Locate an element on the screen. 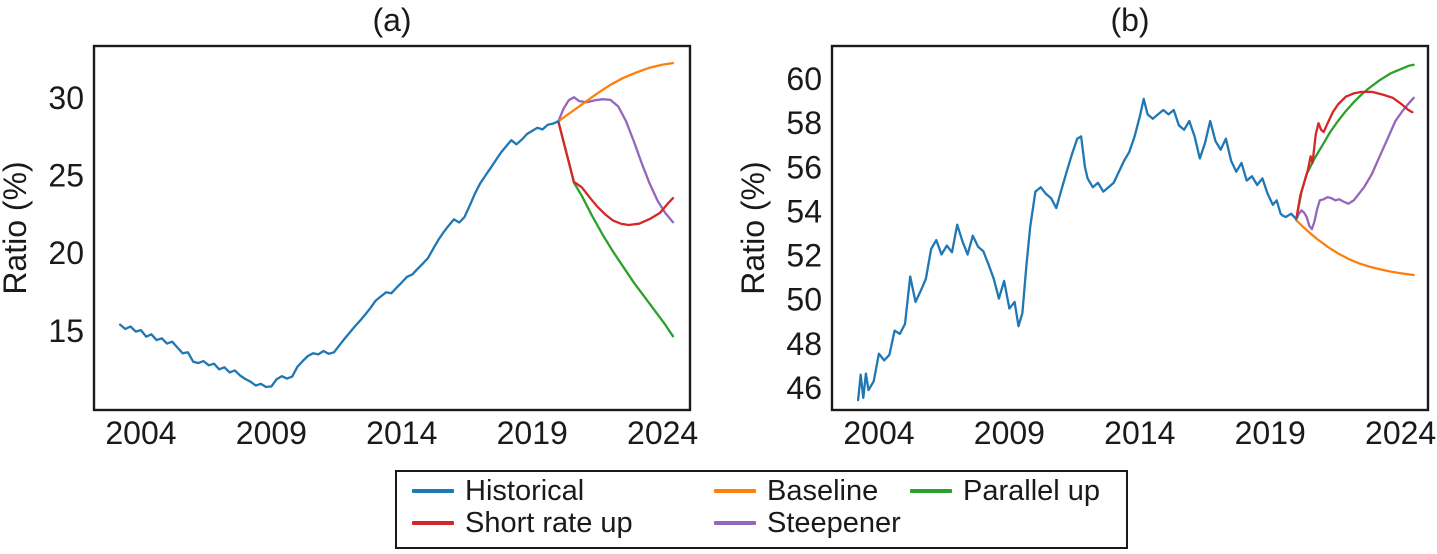  y-tick-label: 60 is located at coordinates (804, 79).